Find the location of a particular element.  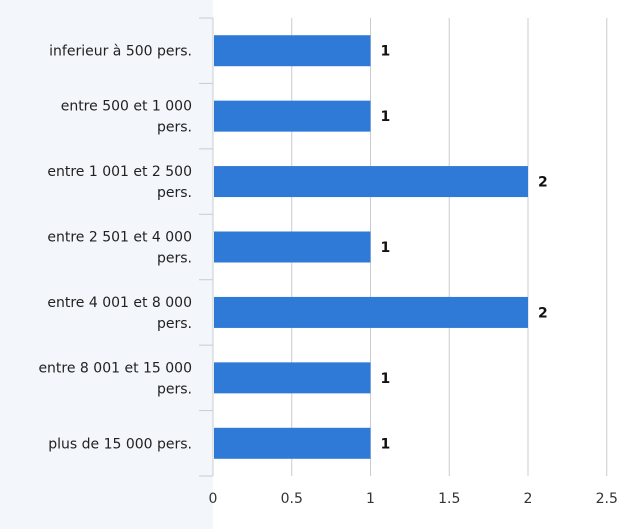

category-label: entre 1 001 et 2 500 pers. is located at coordinates (119, 182).